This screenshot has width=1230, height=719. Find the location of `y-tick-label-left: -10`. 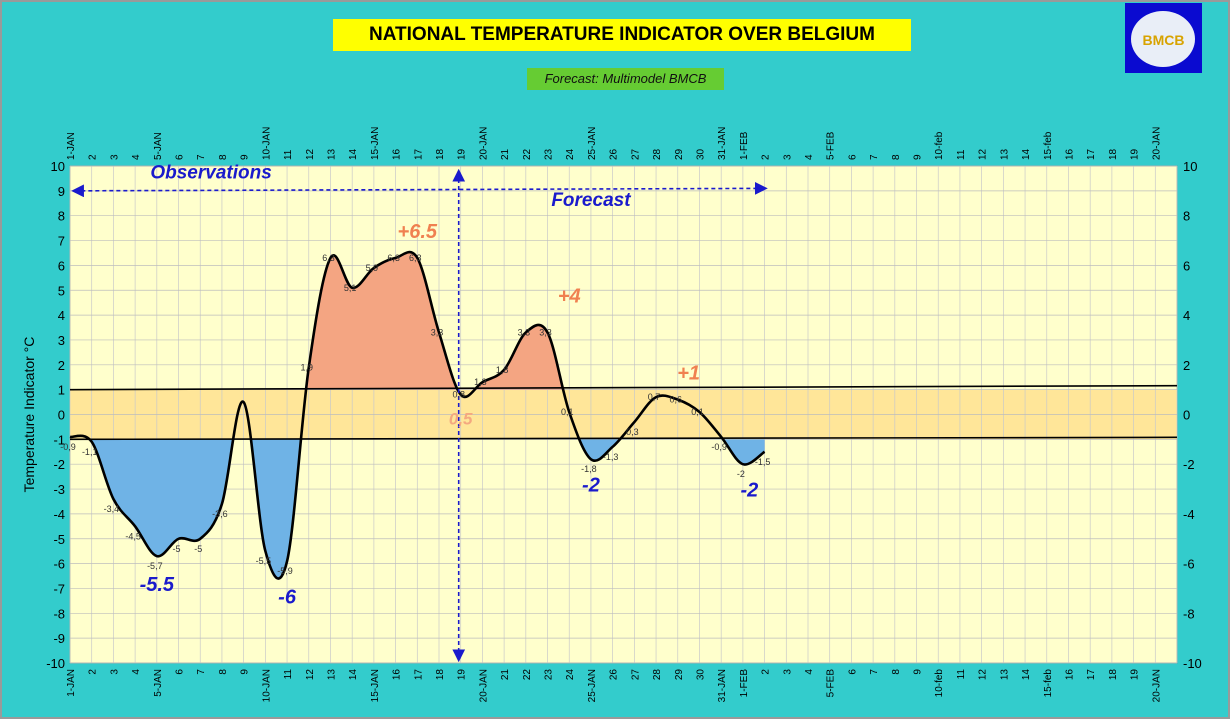

y-tick-label-left: -10 is located at coordinates (55, 663).